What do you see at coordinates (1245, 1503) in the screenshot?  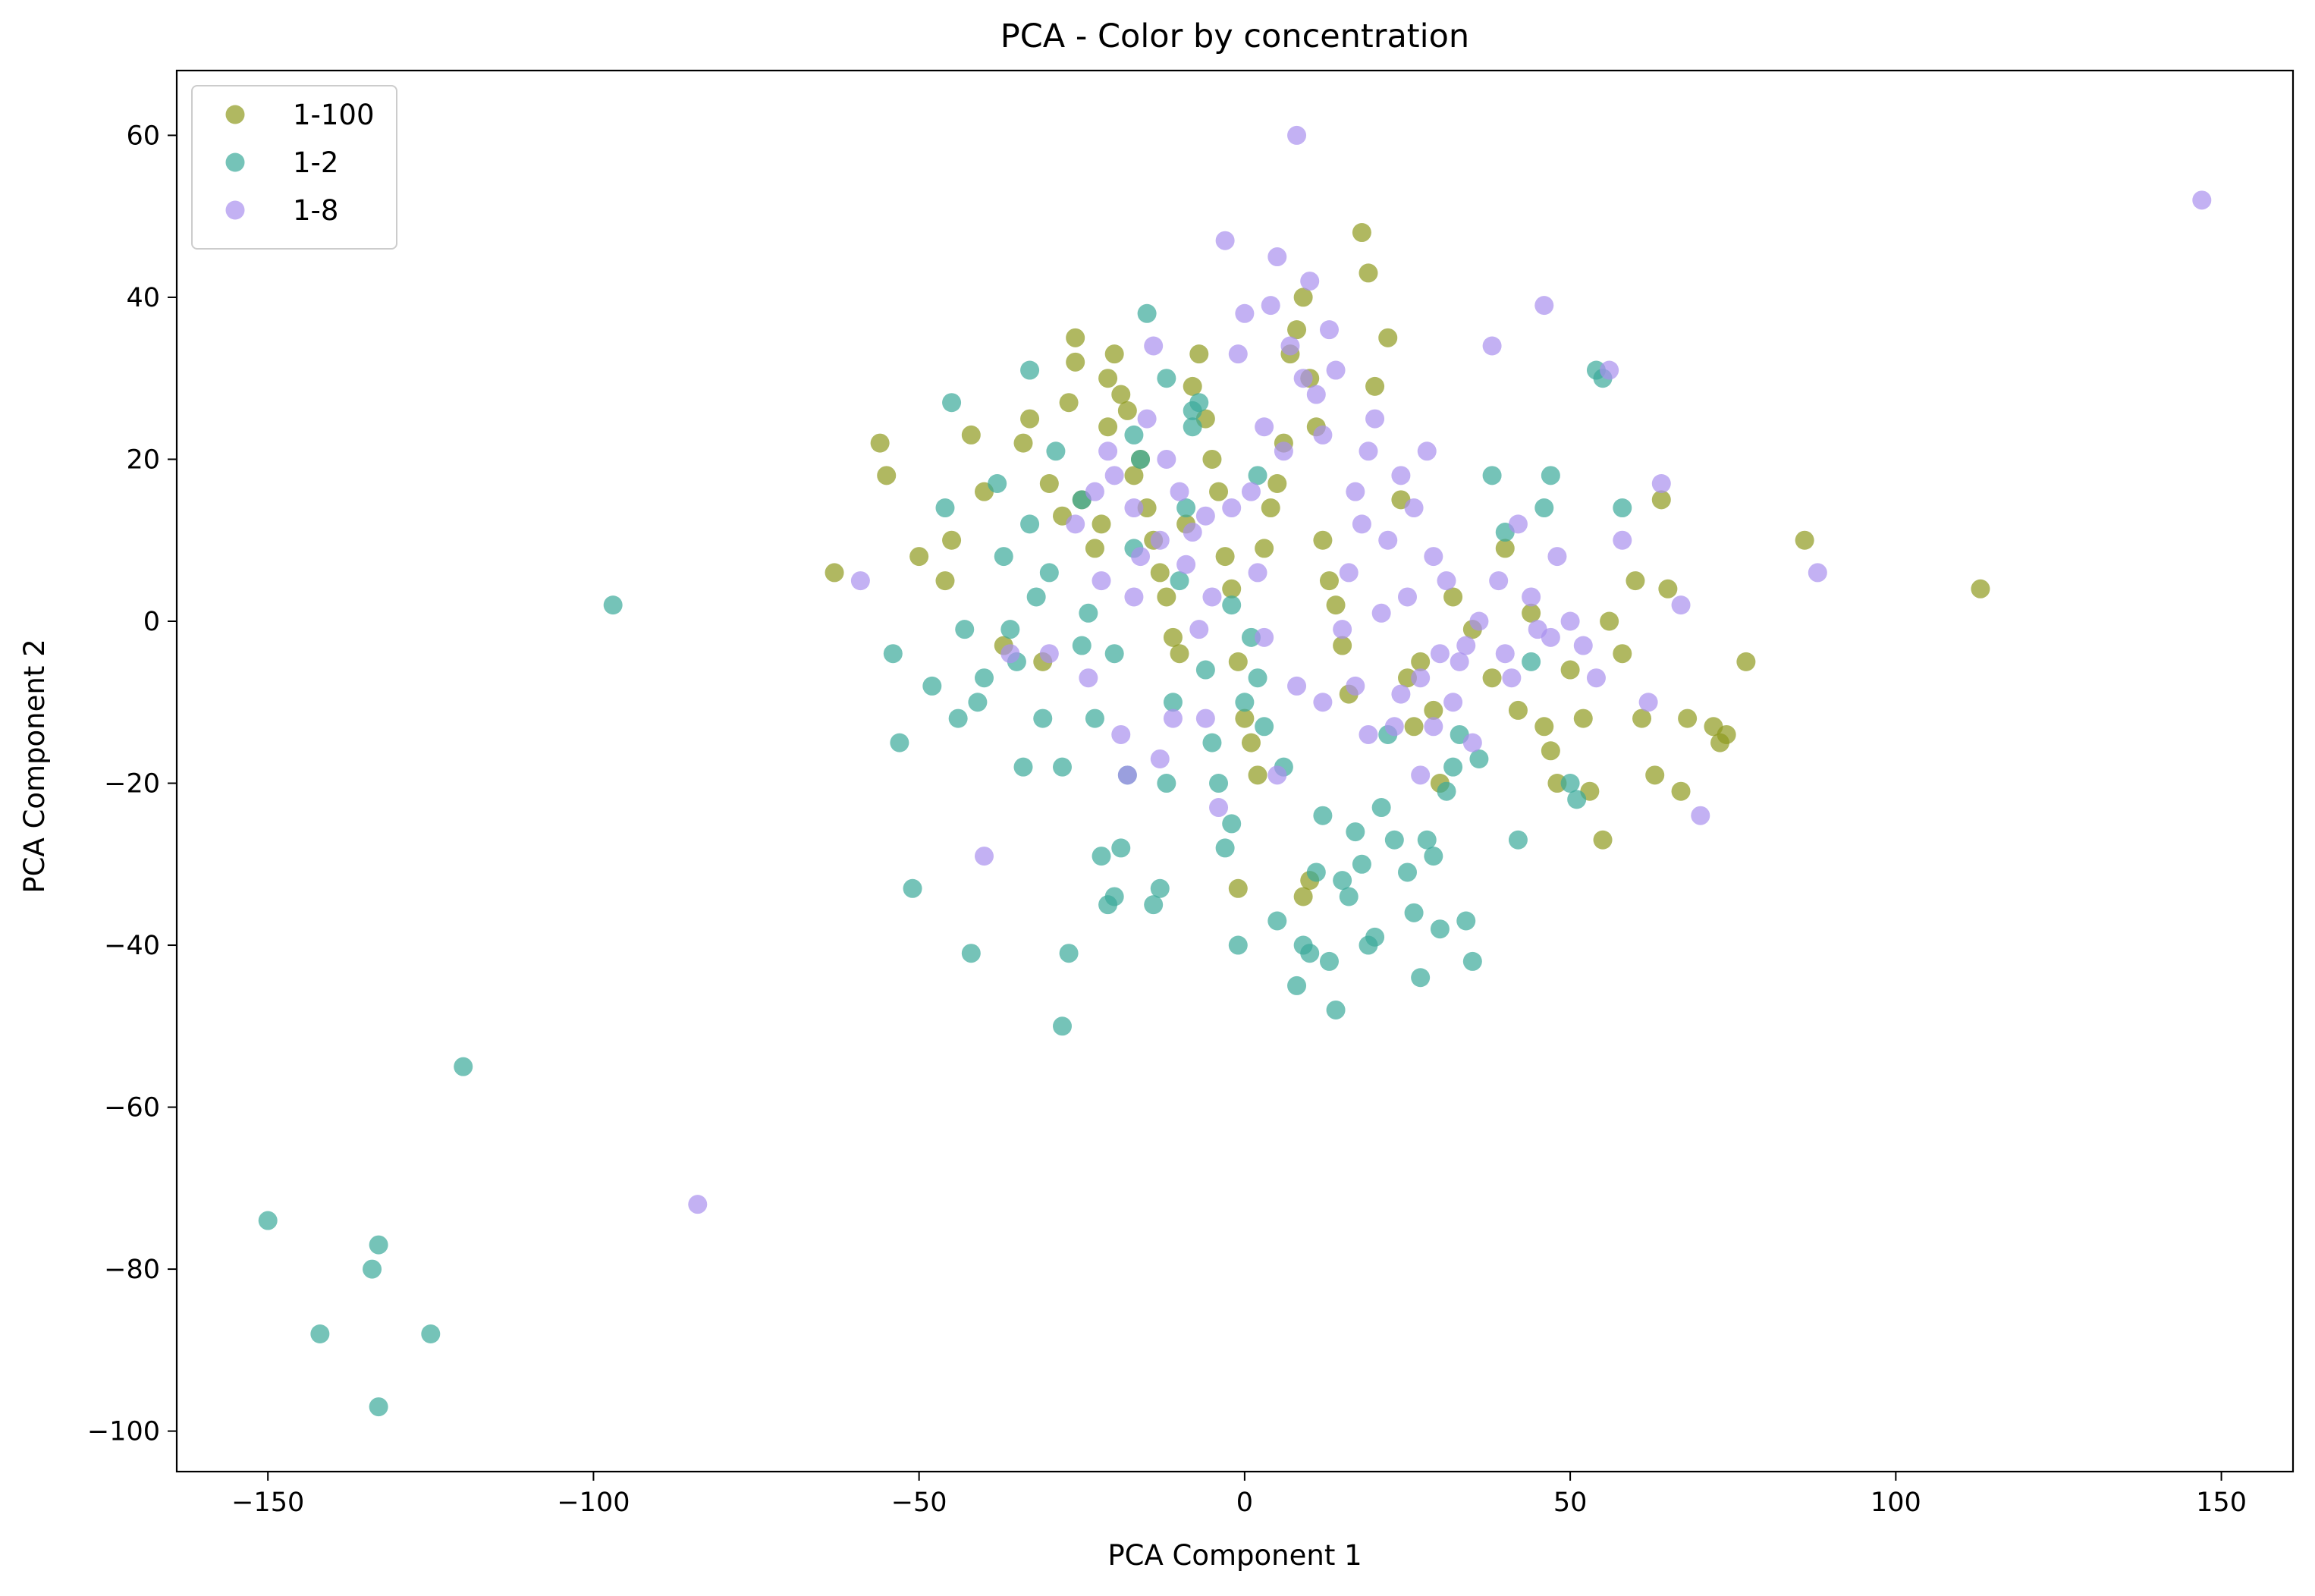 I see `x-tick-label: 0` at bounding box center [1245, 1503].